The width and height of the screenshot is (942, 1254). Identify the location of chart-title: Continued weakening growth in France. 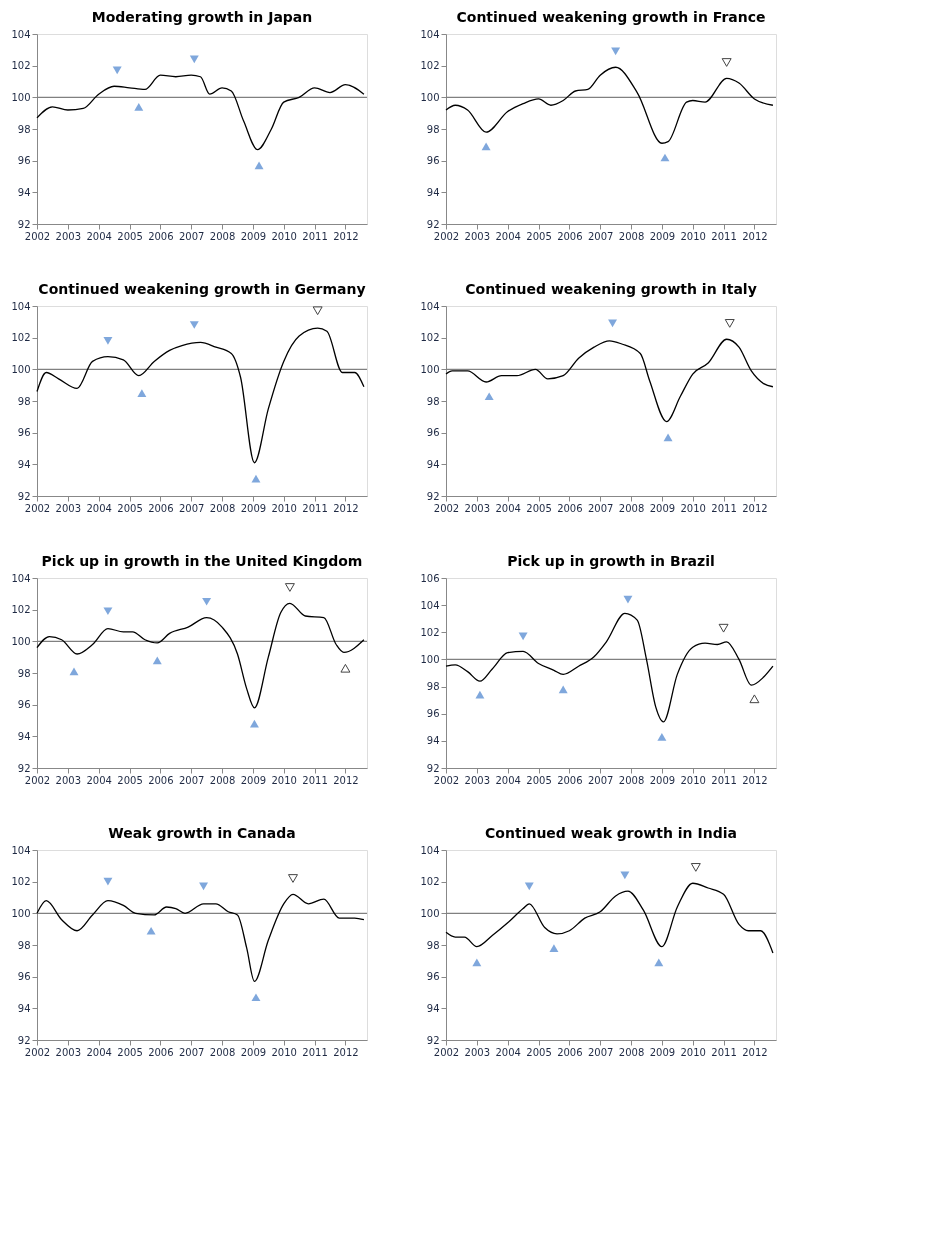
(611, 17).